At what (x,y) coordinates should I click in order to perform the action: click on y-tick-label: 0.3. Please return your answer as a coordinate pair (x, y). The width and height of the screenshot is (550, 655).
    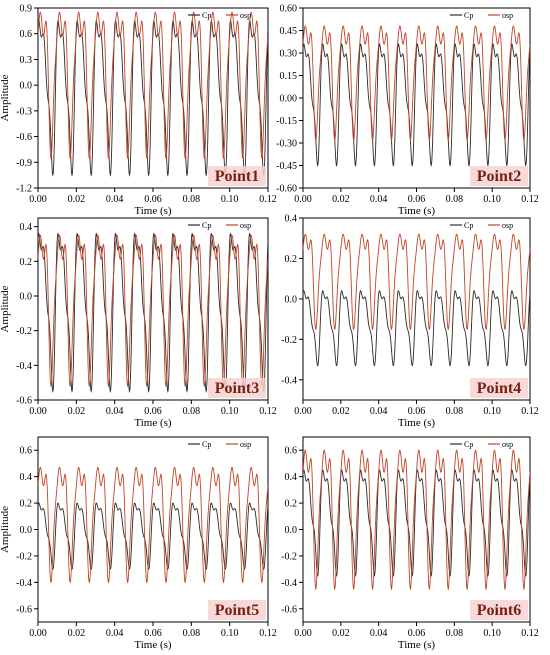
    Looking at the image, I should click on (26, 60).